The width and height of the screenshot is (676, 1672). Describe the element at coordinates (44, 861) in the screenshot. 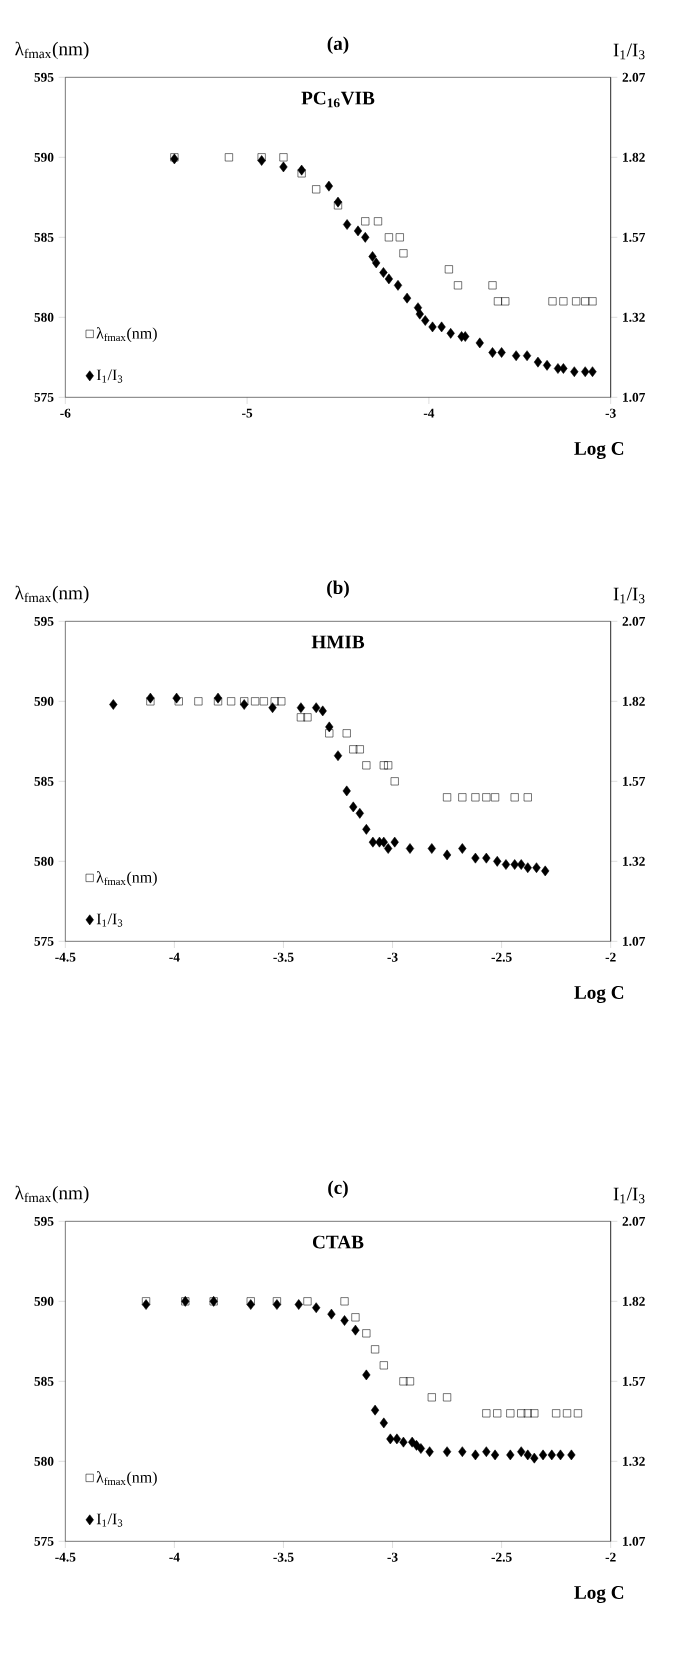

I see `y-tick-label: 580` at that location.